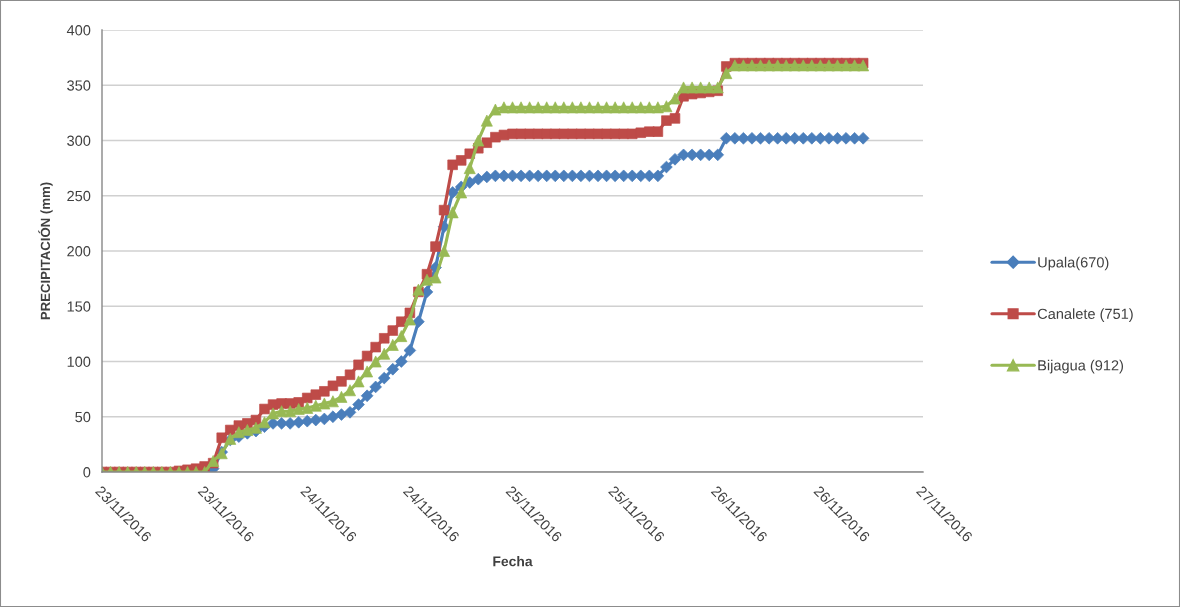  Describe the element at coordinates (79, 85) in the screenshot. I see `y-tick-label: 350` at that location.